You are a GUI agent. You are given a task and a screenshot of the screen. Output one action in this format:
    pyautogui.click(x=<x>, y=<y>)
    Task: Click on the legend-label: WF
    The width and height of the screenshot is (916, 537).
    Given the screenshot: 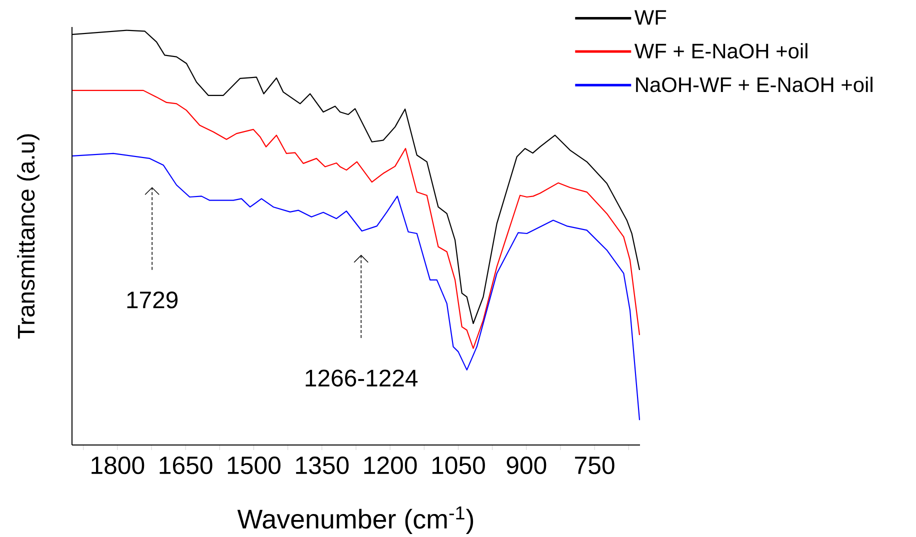 What is the action you would take?
    pyautogui.click(x=650, y=17)
    